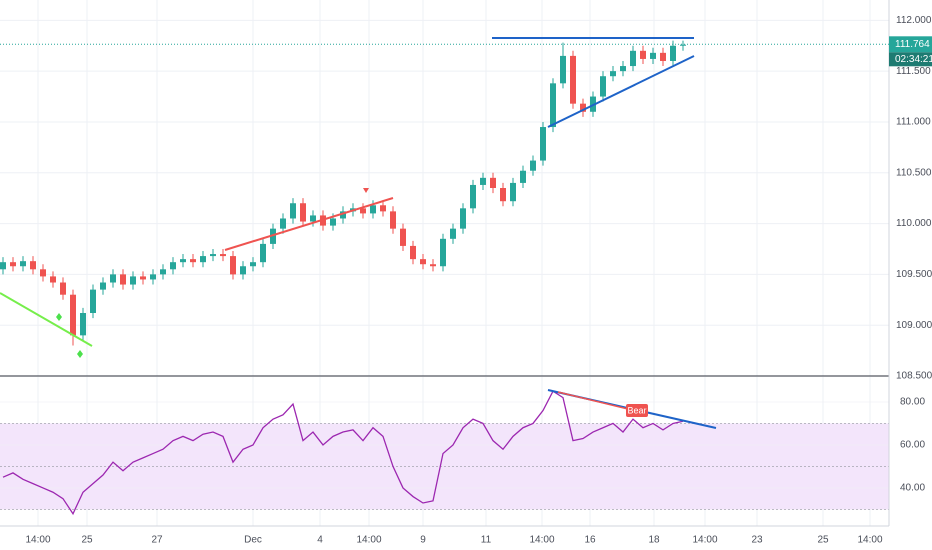 This screenshot has height=550, width=932. What do you see at coordinates (914, 325) in the screenshot?
I see `y-tick-label: 109.000` at bounding box center [914, 325].